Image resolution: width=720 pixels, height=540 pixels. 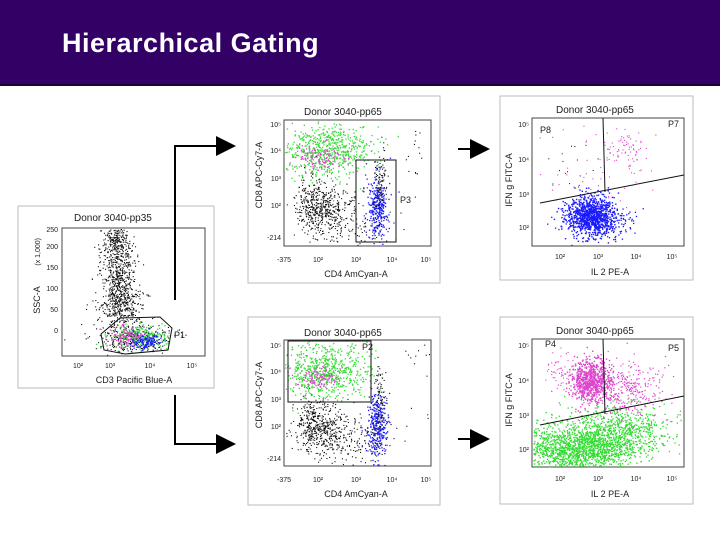 What do you see at coordinates (52, 247) in the screenshot?
I see `y-tick-label: 200` at bounding box center [52, 247].